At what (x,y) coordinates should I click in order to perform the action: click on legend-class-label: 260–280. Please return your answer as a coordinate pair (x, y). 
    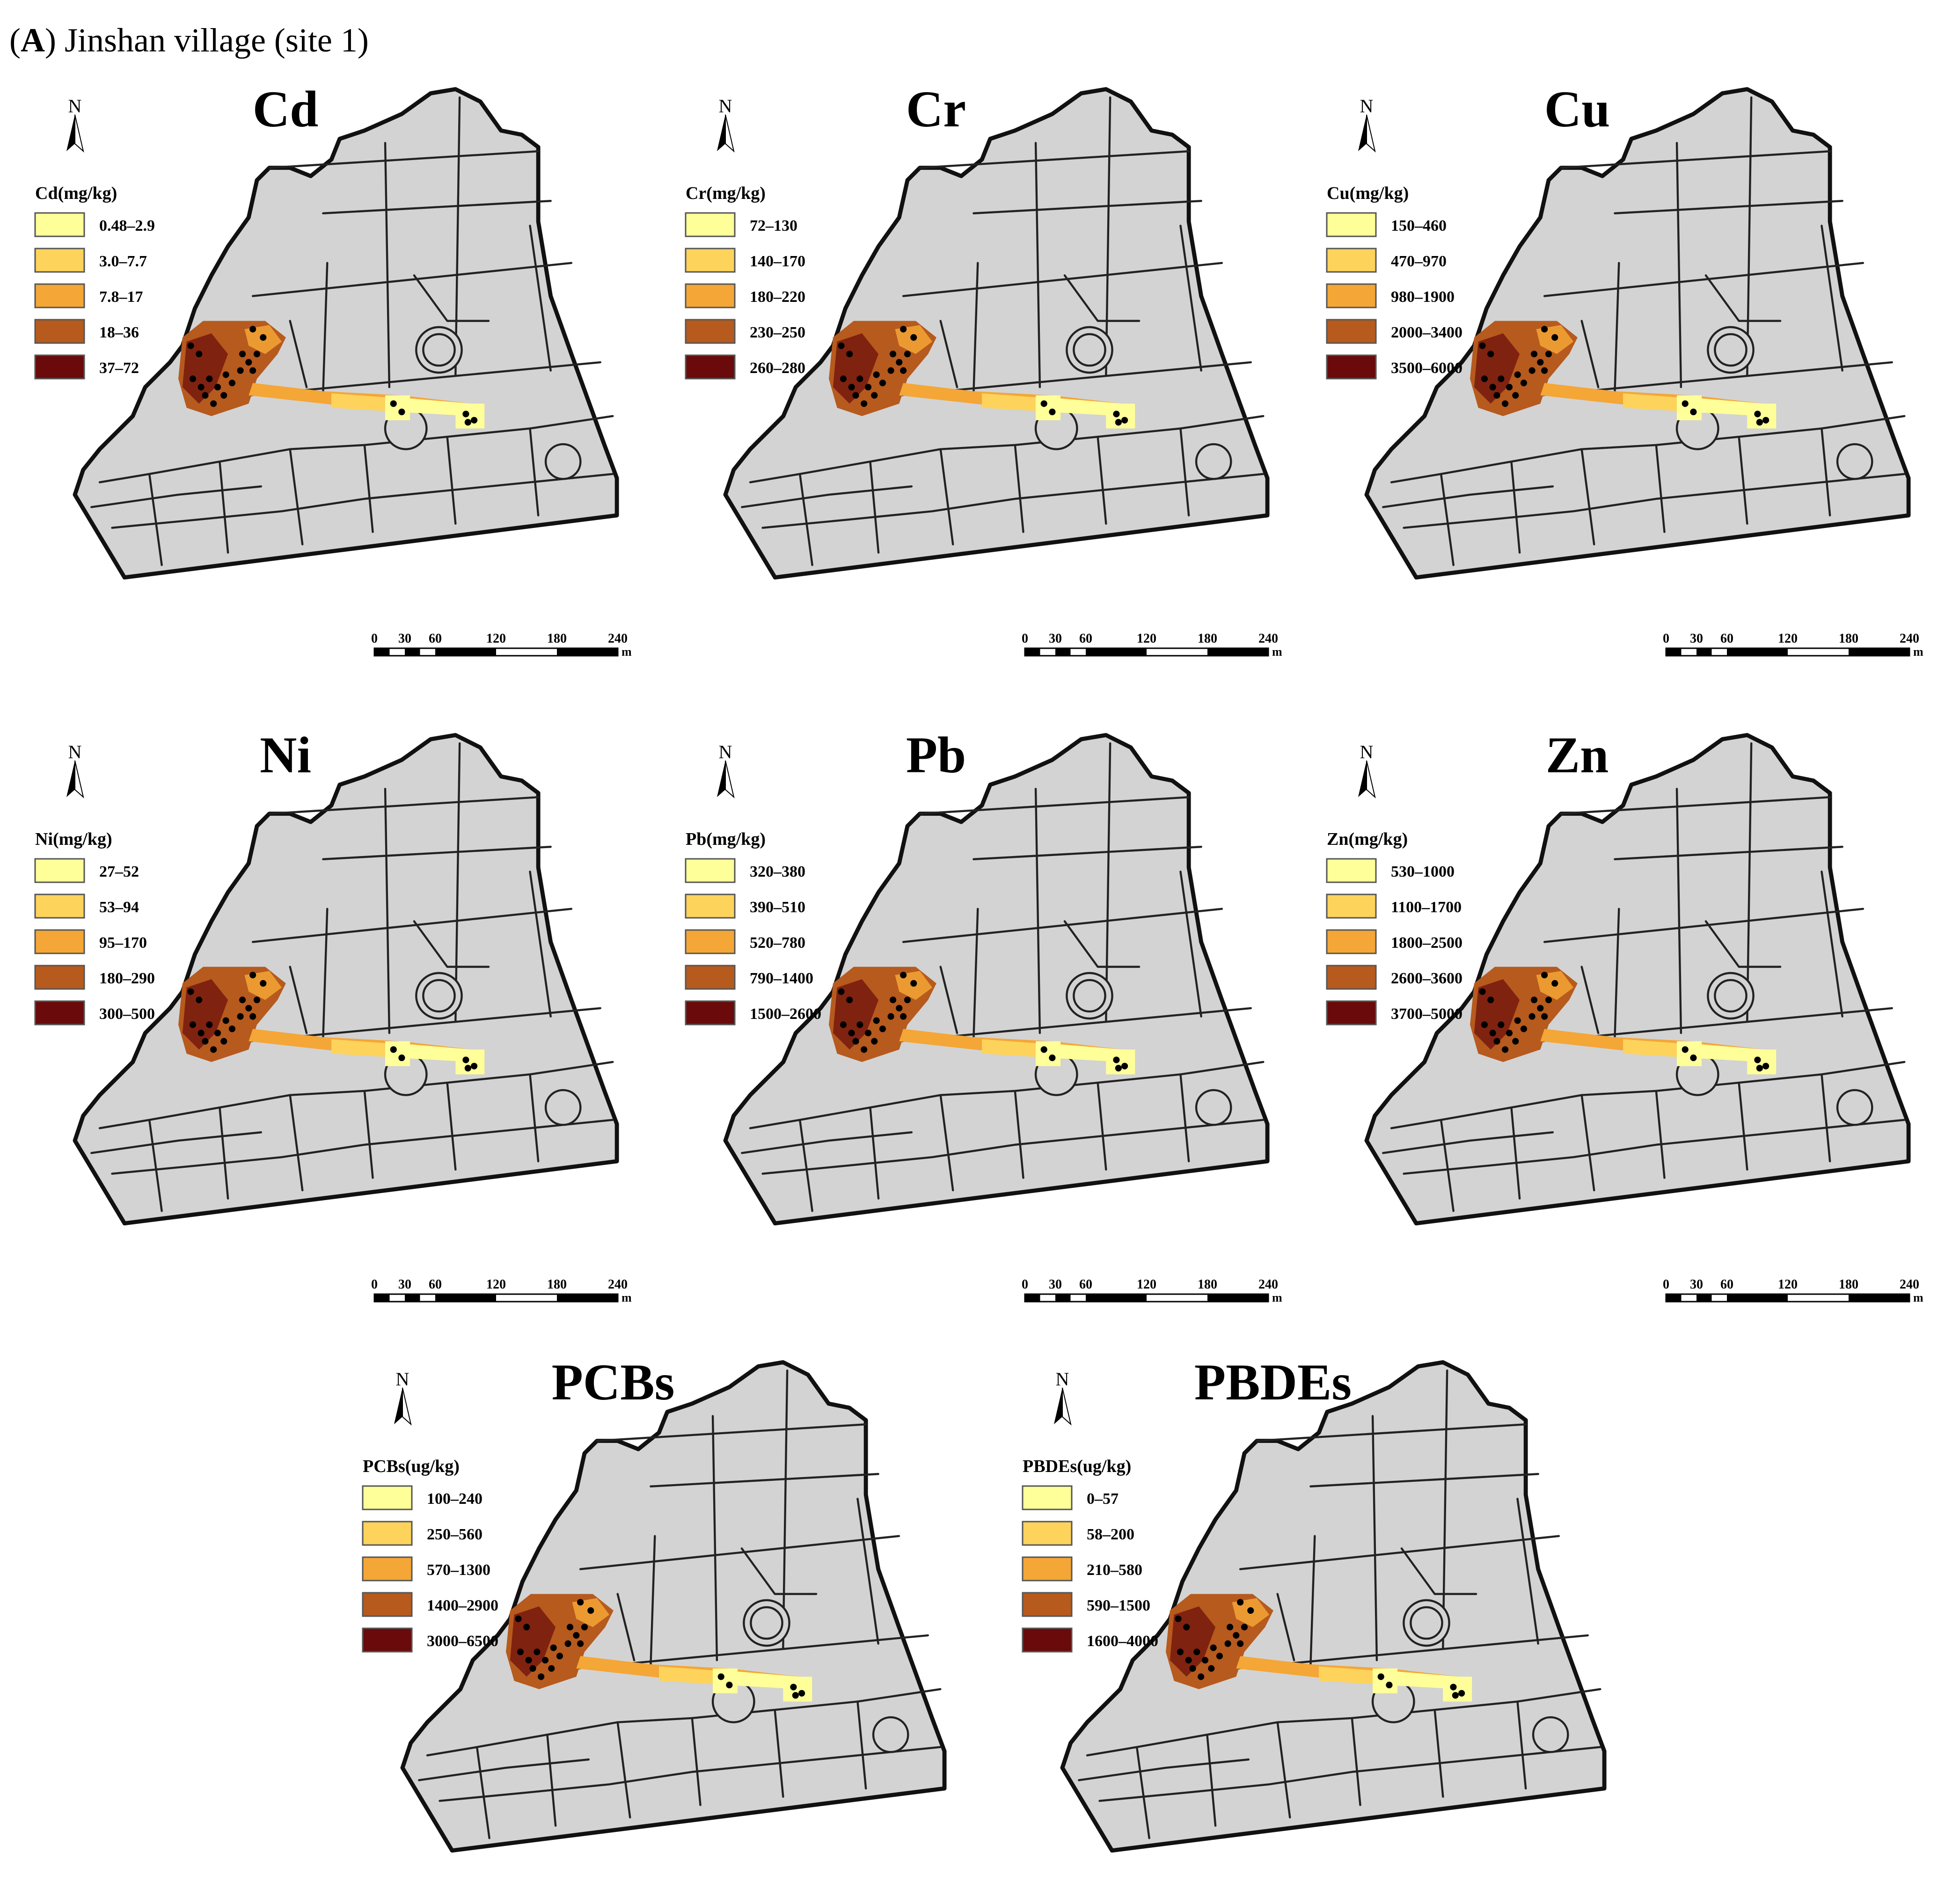
    Looking at the image, I should click on (777, 368).